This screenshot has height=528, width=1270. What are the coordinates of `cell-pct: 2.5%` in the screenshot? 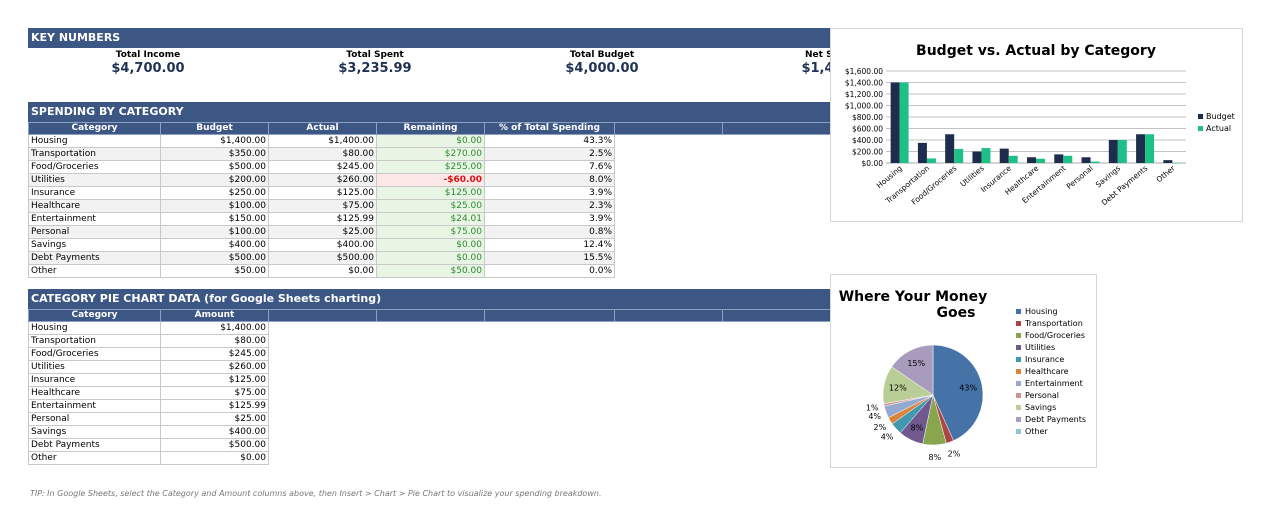 It's located at (549, 154).